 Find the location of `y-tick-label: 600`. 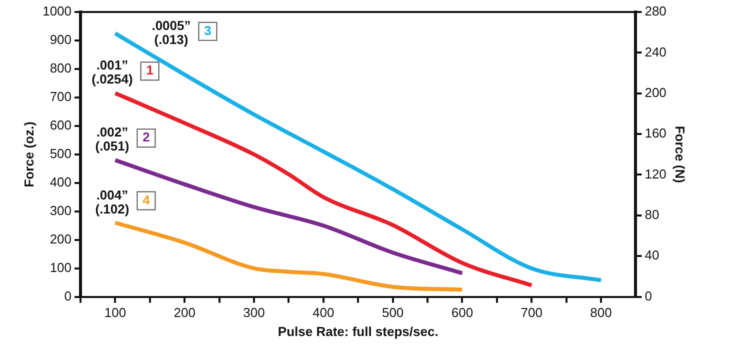

y-tick-label: 600 is located at coordinates (61, 125).